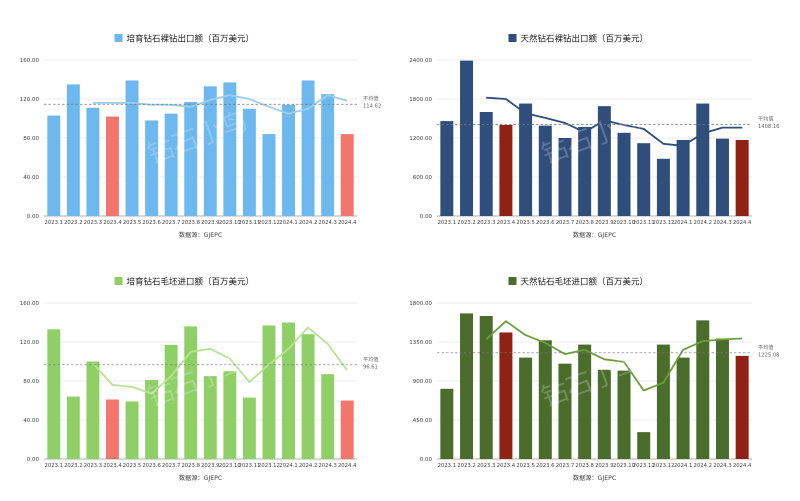 This screenshot has width=800, height=501. Describe the element at coordinates (768, 127) in the screenshot. I see `average-value: 1408.16` at that location.